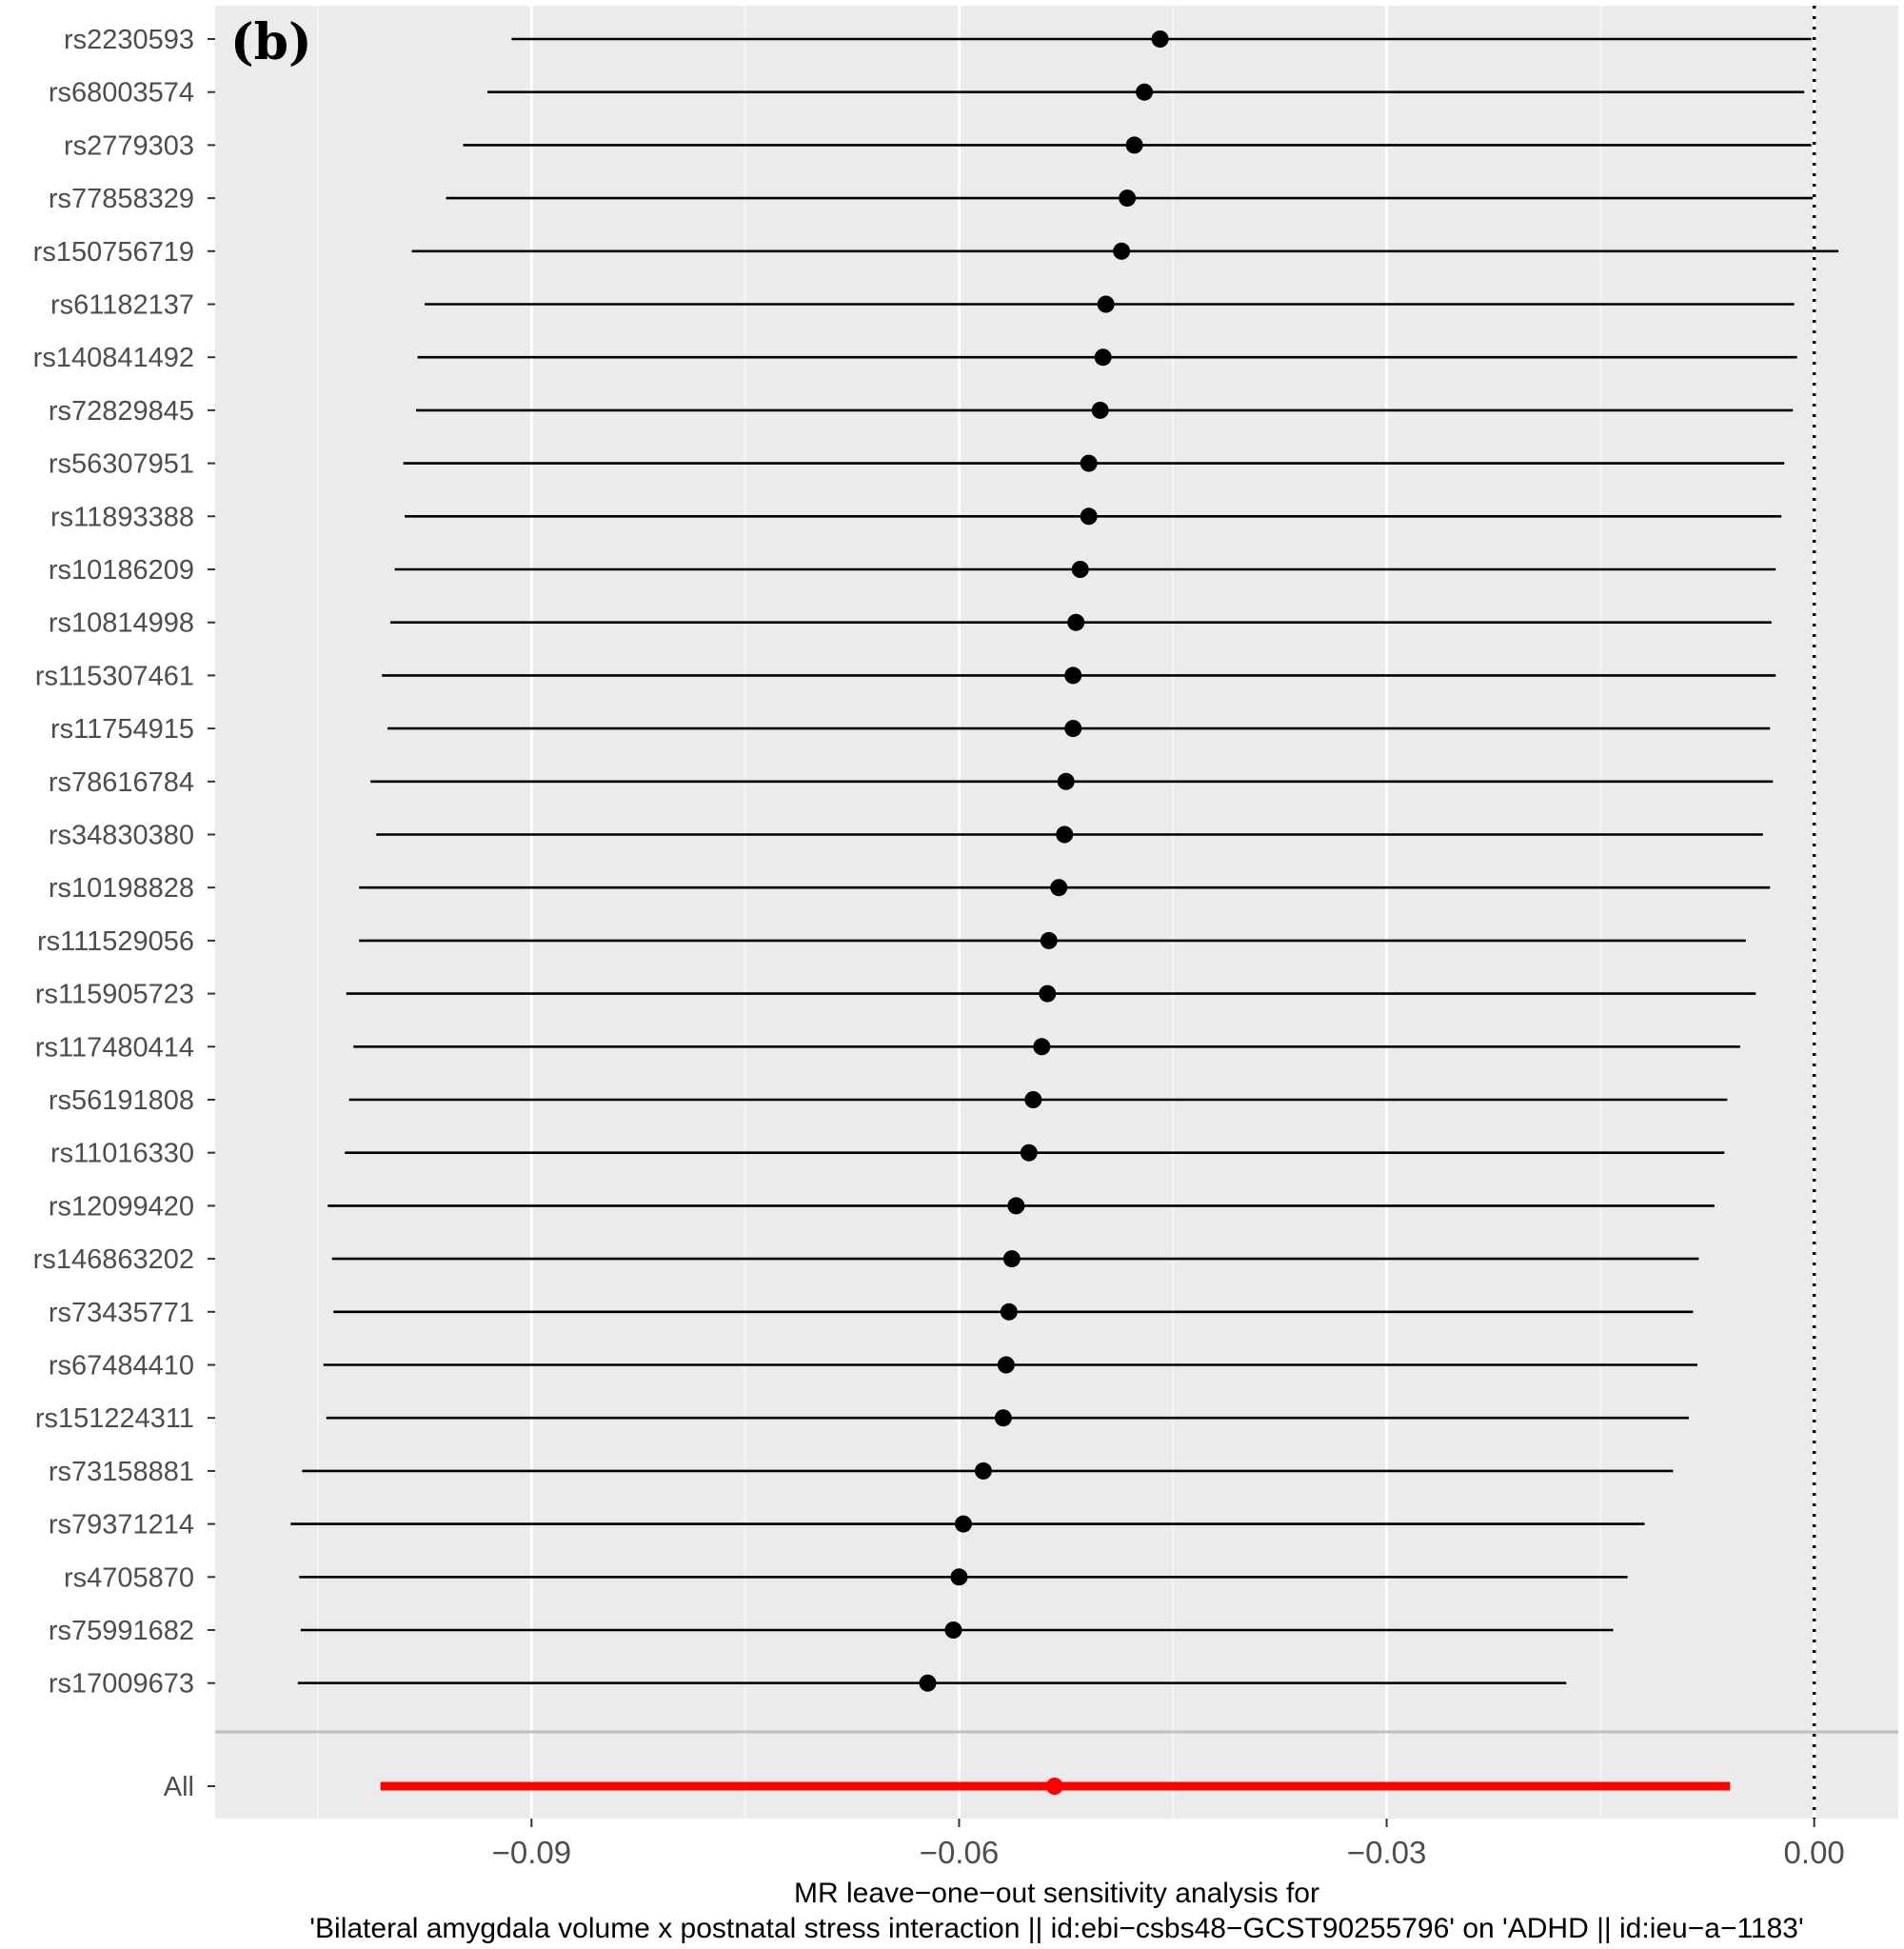  What do you see at coordinates (122, 517) in the screenshot?
I see `snp-label: rs11893388` at bounding box center [122, 517].